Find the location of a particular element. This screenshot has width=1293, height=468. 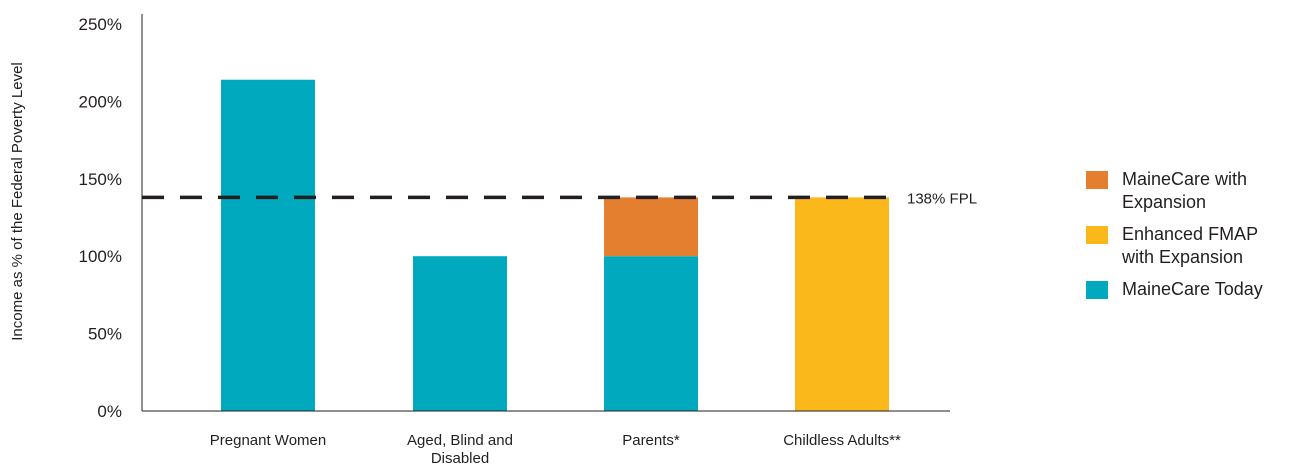

legend-label-mainecare-with-expansion: MaineCare with Expansion is located at coordinates (1185, 190).